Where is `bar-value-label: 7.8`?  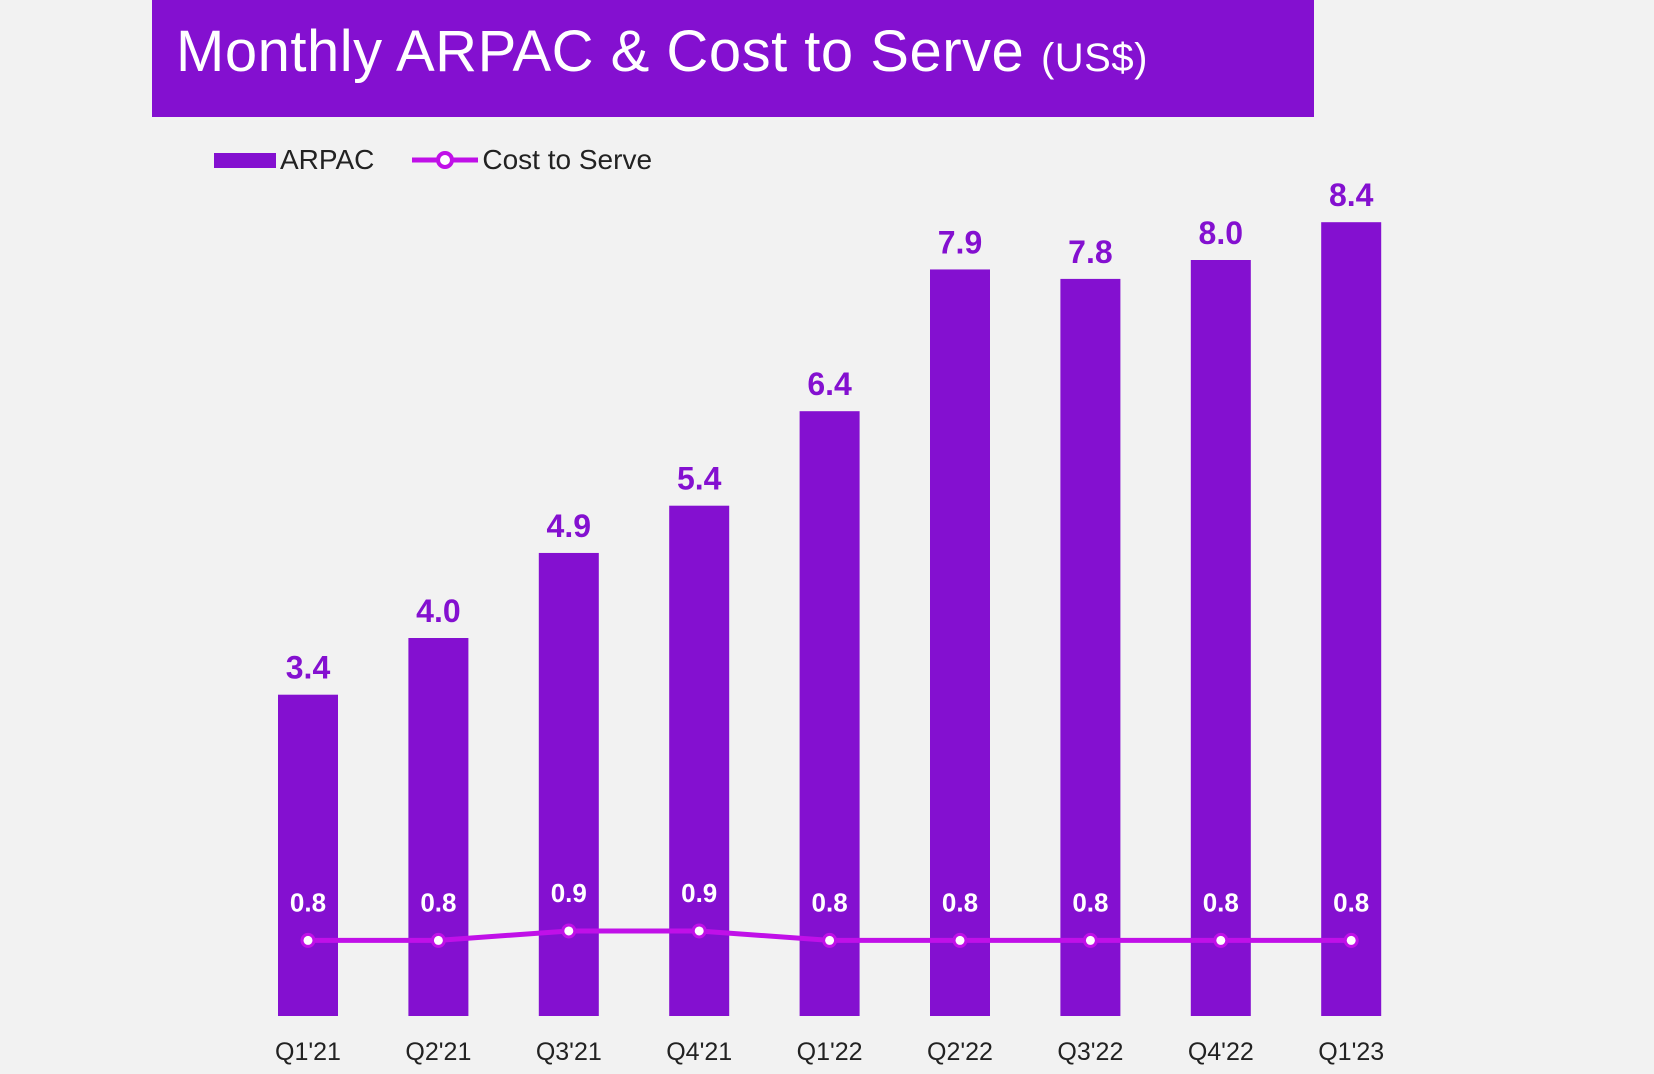 bar-value-label: 7.8 is located at coordinates (1090, 252).